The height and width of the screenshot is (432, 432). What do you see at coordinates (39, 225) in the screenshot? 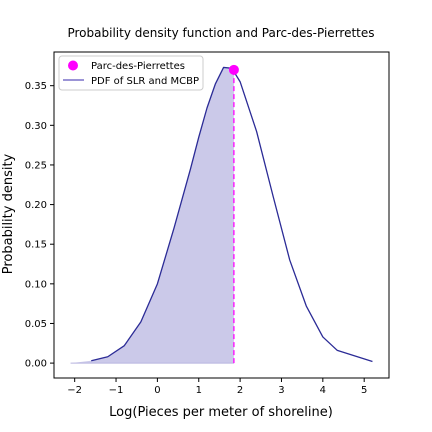
I see `y-axis: 0.00 0.05 0.10 0.15 0.20 0.25 0.30 0.35` at bounding box center [39, 225].